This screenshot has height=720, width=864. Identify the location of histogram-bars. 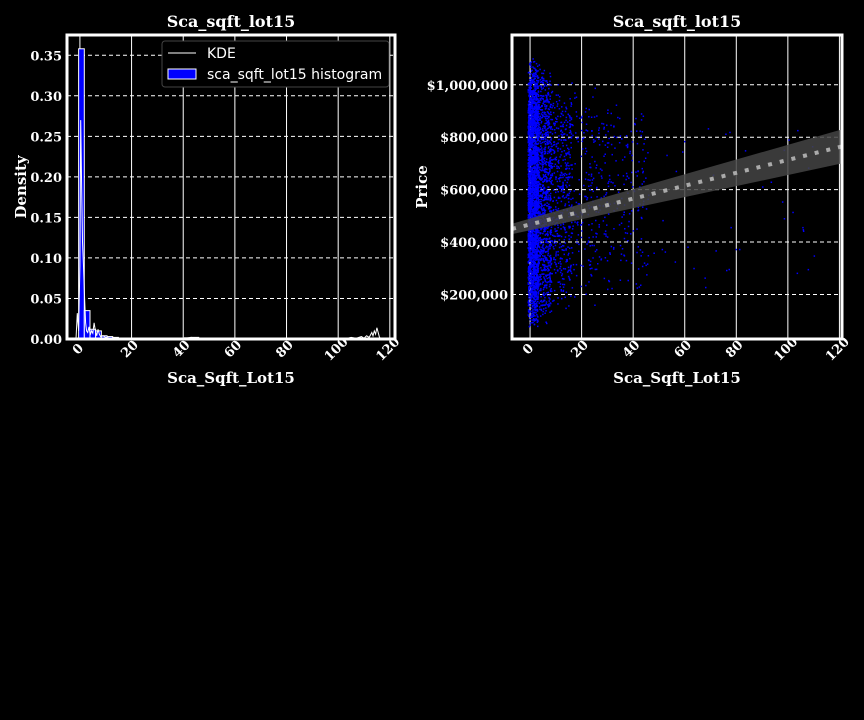
(139, 194).